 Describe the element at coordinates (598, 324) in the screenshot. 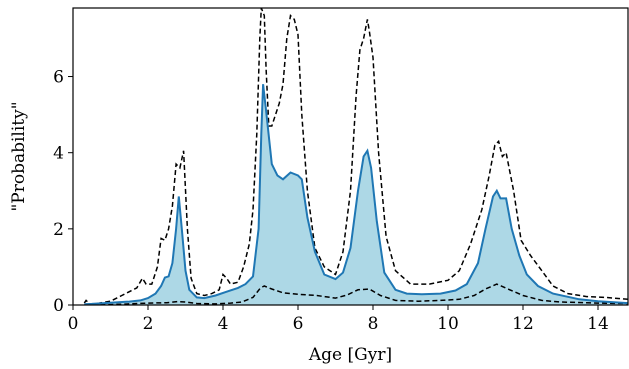

I see `x-tick-label: 14` at that location.